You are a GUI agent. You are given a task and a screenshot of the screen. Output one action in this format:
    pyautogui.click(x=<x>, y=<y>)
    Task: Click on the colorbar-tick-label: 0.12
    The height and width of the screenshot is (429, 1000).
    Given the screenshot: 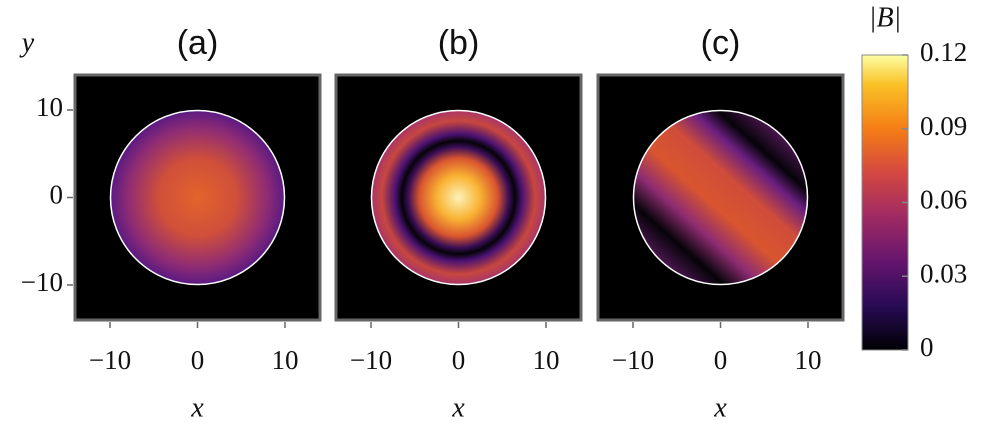 What is the action you would take?
    pyautogui.click(x=943, y=52)
    